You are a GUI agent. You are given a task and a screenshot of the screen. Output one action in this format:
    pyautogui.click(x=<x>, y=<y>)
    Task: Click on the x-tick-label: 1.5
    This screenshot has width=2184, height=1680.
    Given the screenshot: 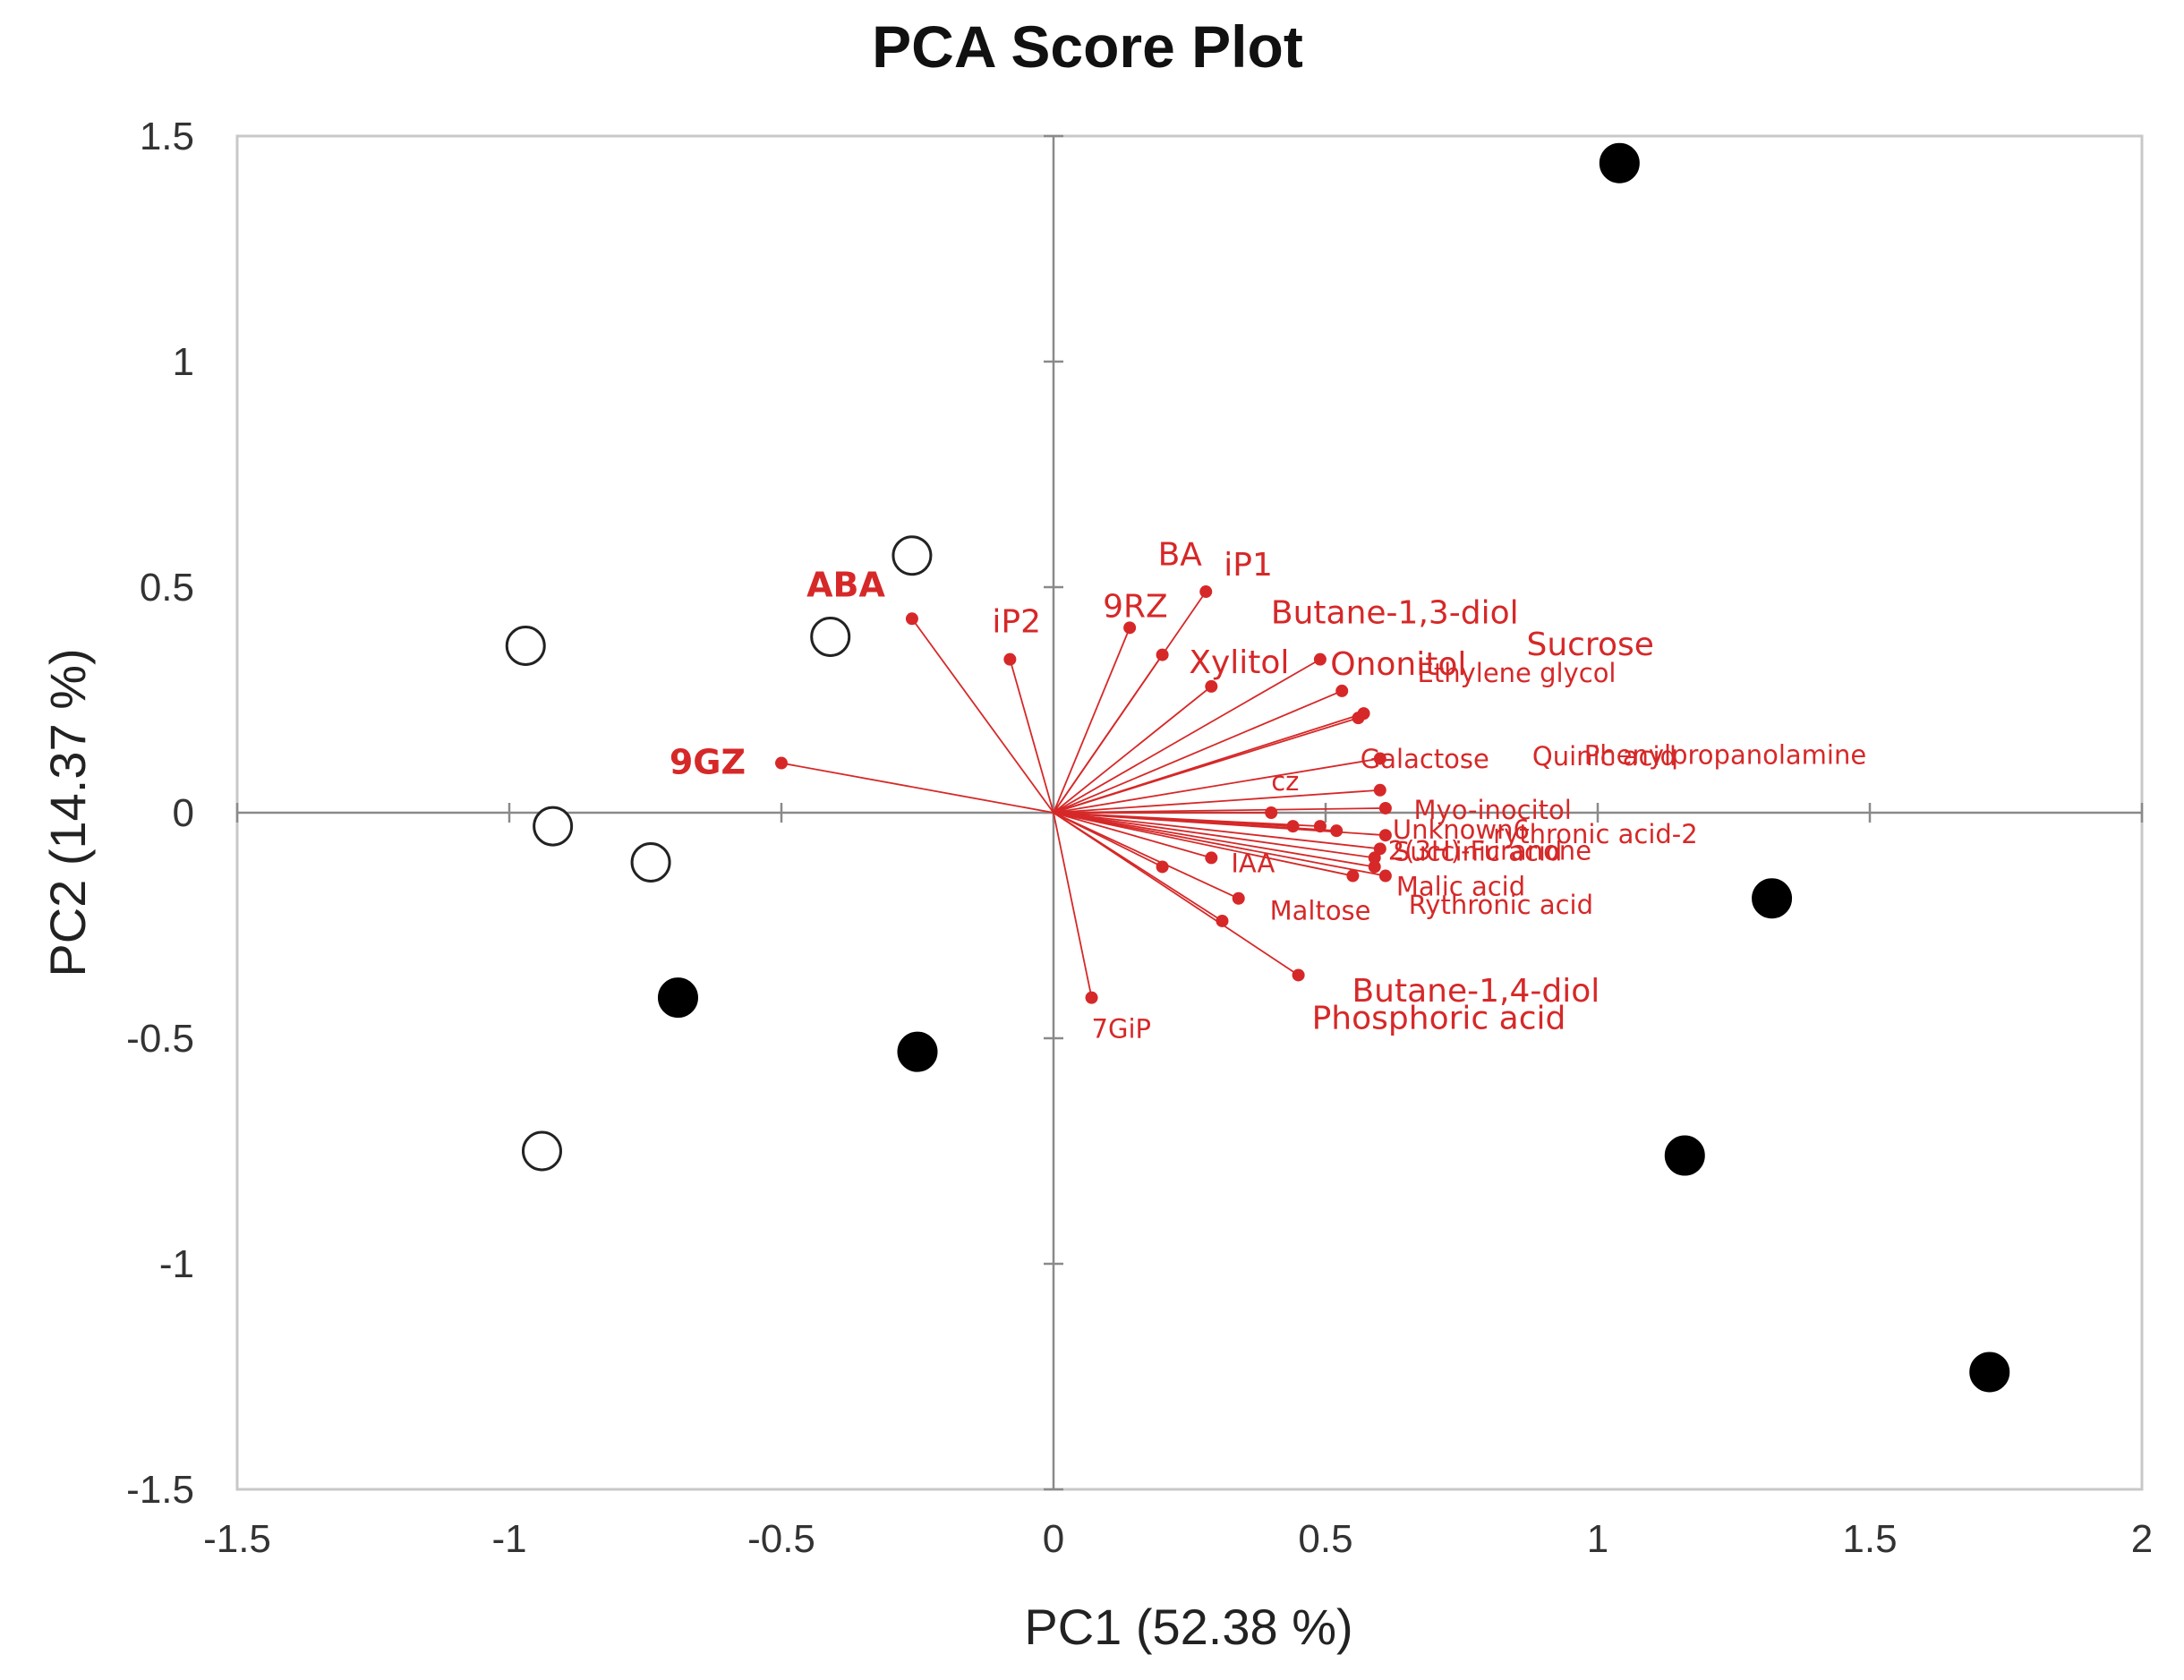 What is the action you would take?
    pyautogui.click(x=1869, y=1539)
    